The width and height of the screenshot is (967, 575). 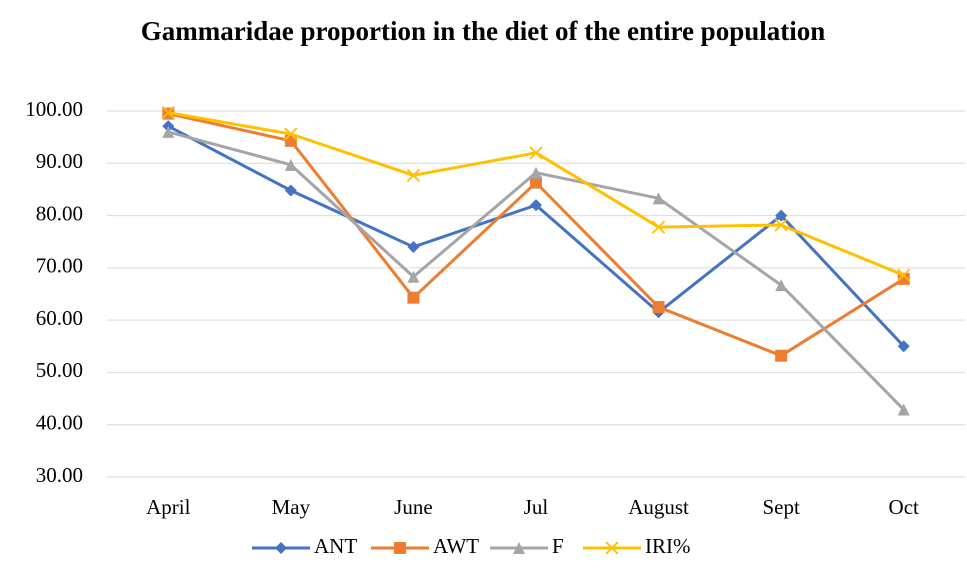 What do you see at coordinates (781, 507) in the screenshot?
I see `x-tick-label: Sept` at bounding box center [781, 507].